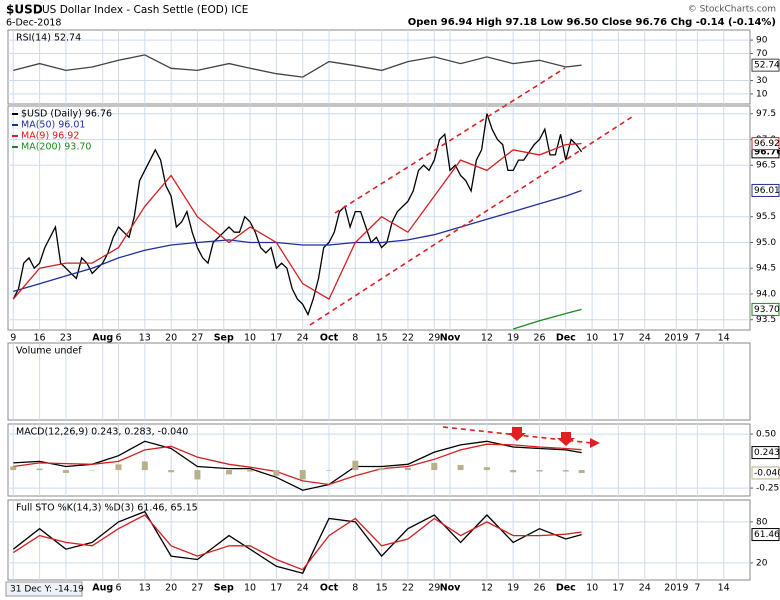  What do you see at coordinates (732, 10) in the screenshot?
I see `copyright: © StockCharts.com` at bounding box center [732, 10].